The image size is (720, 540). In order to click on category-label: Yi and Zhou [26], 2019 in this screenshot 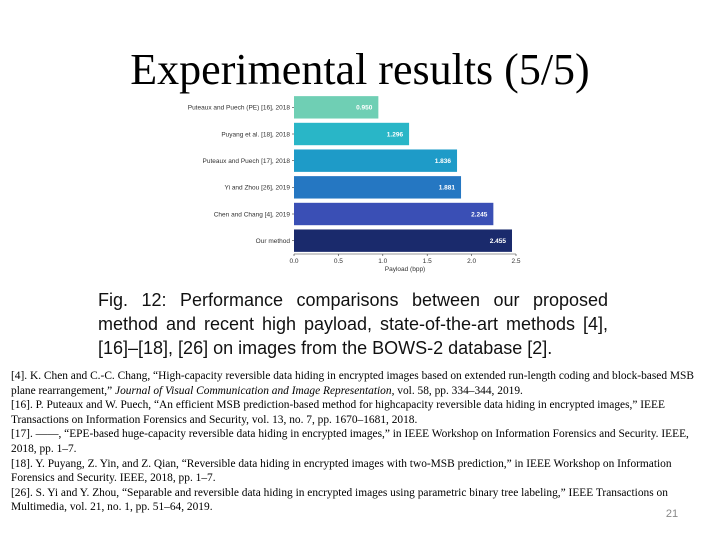, I will do `click(257, 188)`.